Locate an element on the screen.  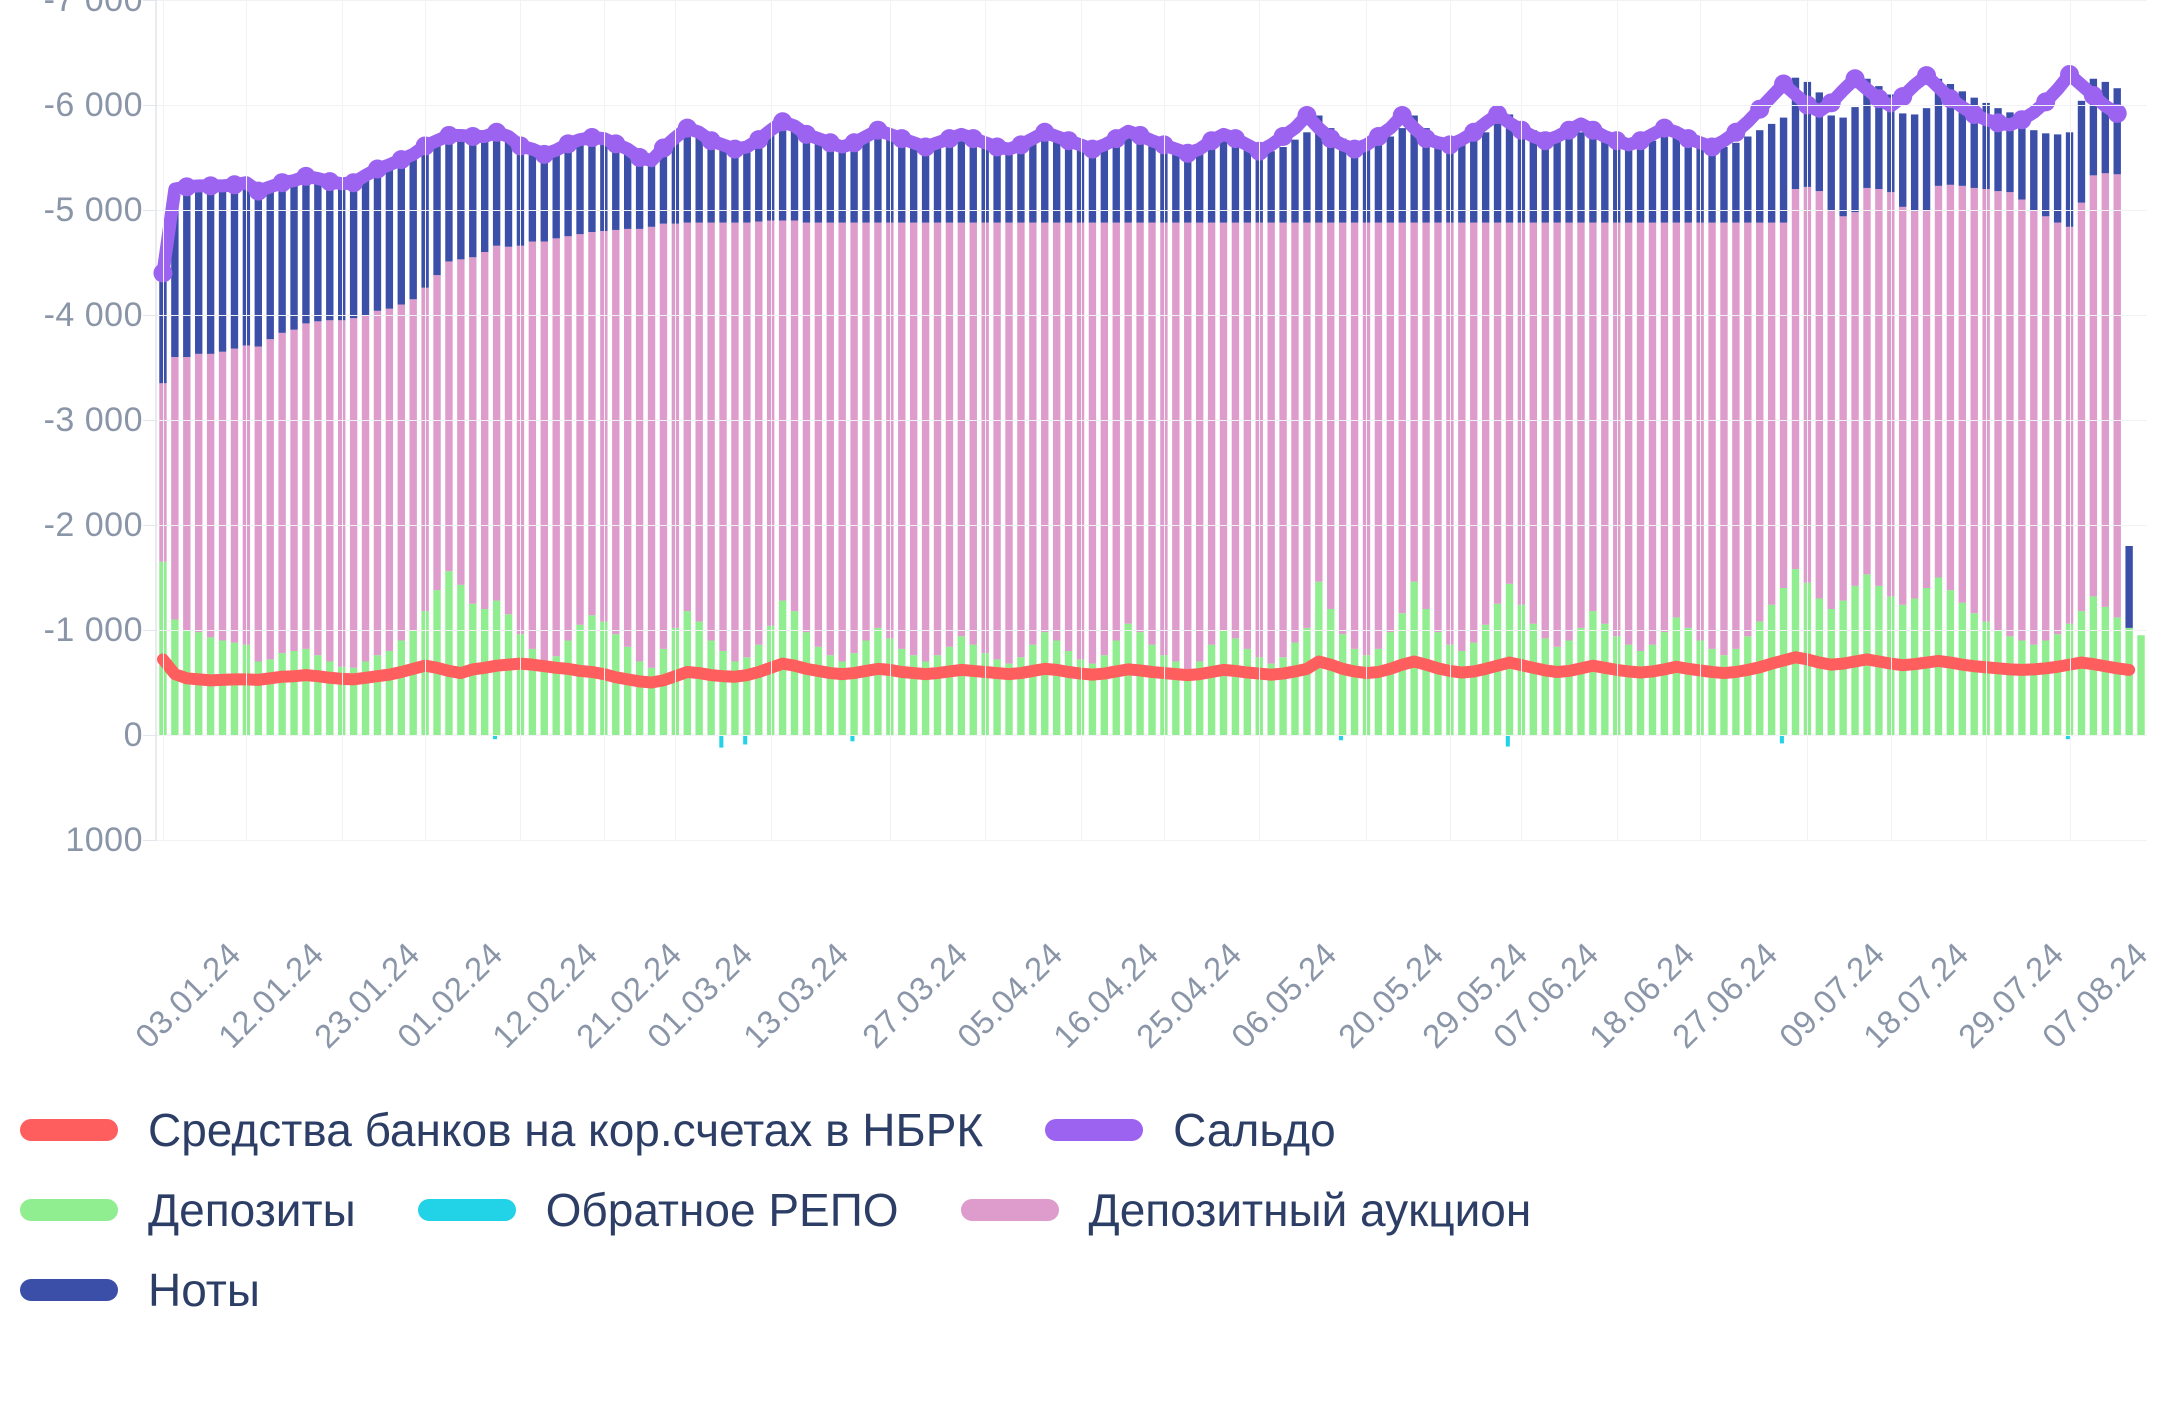
legend-item: Депозитный аукцион is located at coordinates (1245, 1210).